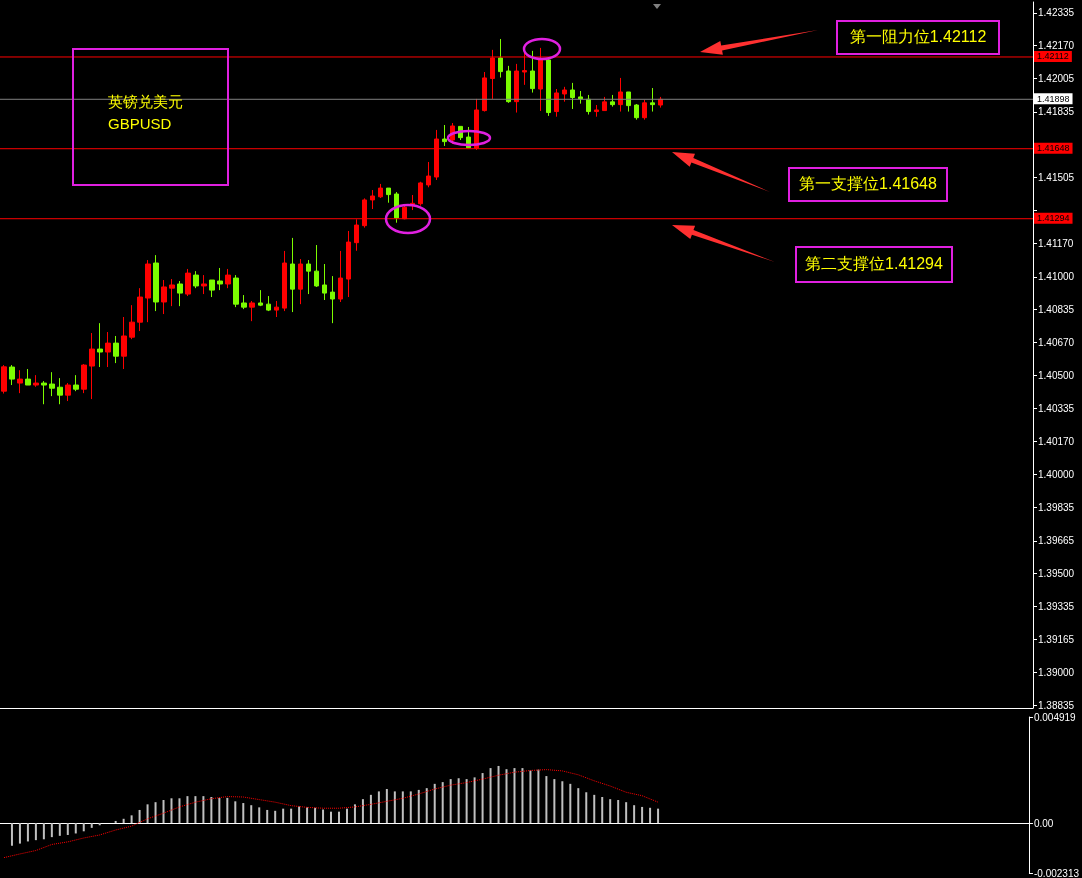 This screenshot has height=878, width=1082. Describe the element at coordinates (1056, 13) in the screenshot. I see `y-tick-label: 1.42335` at that location.